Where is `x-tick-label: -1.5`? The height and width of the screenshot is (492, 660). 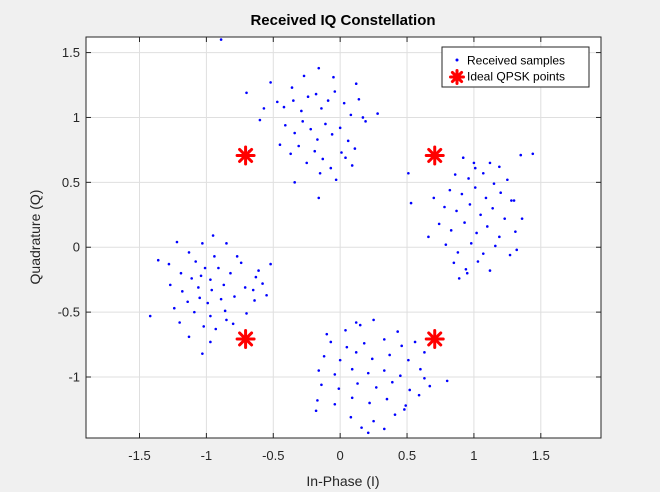
x-tick-label: -1.5 is located at coordinates (139, 455).